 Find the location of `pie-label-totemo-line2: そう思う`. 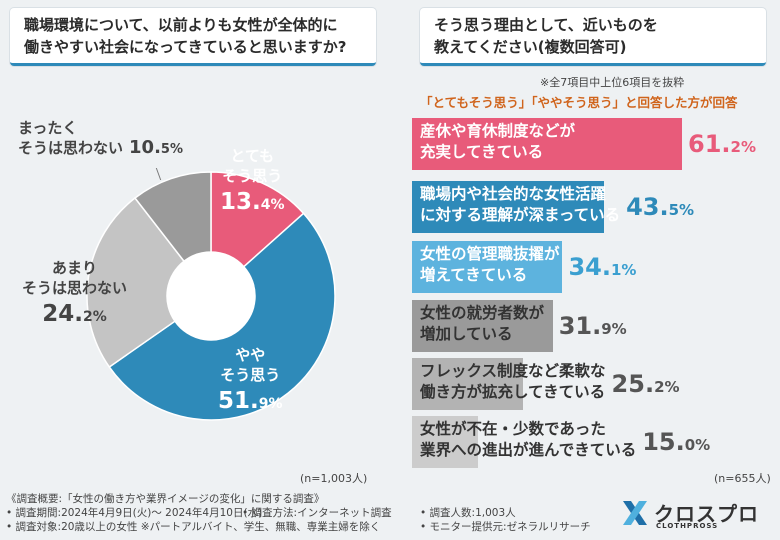

pie-label-totemo-line2: そう思う is located at coordinates (252, 176).